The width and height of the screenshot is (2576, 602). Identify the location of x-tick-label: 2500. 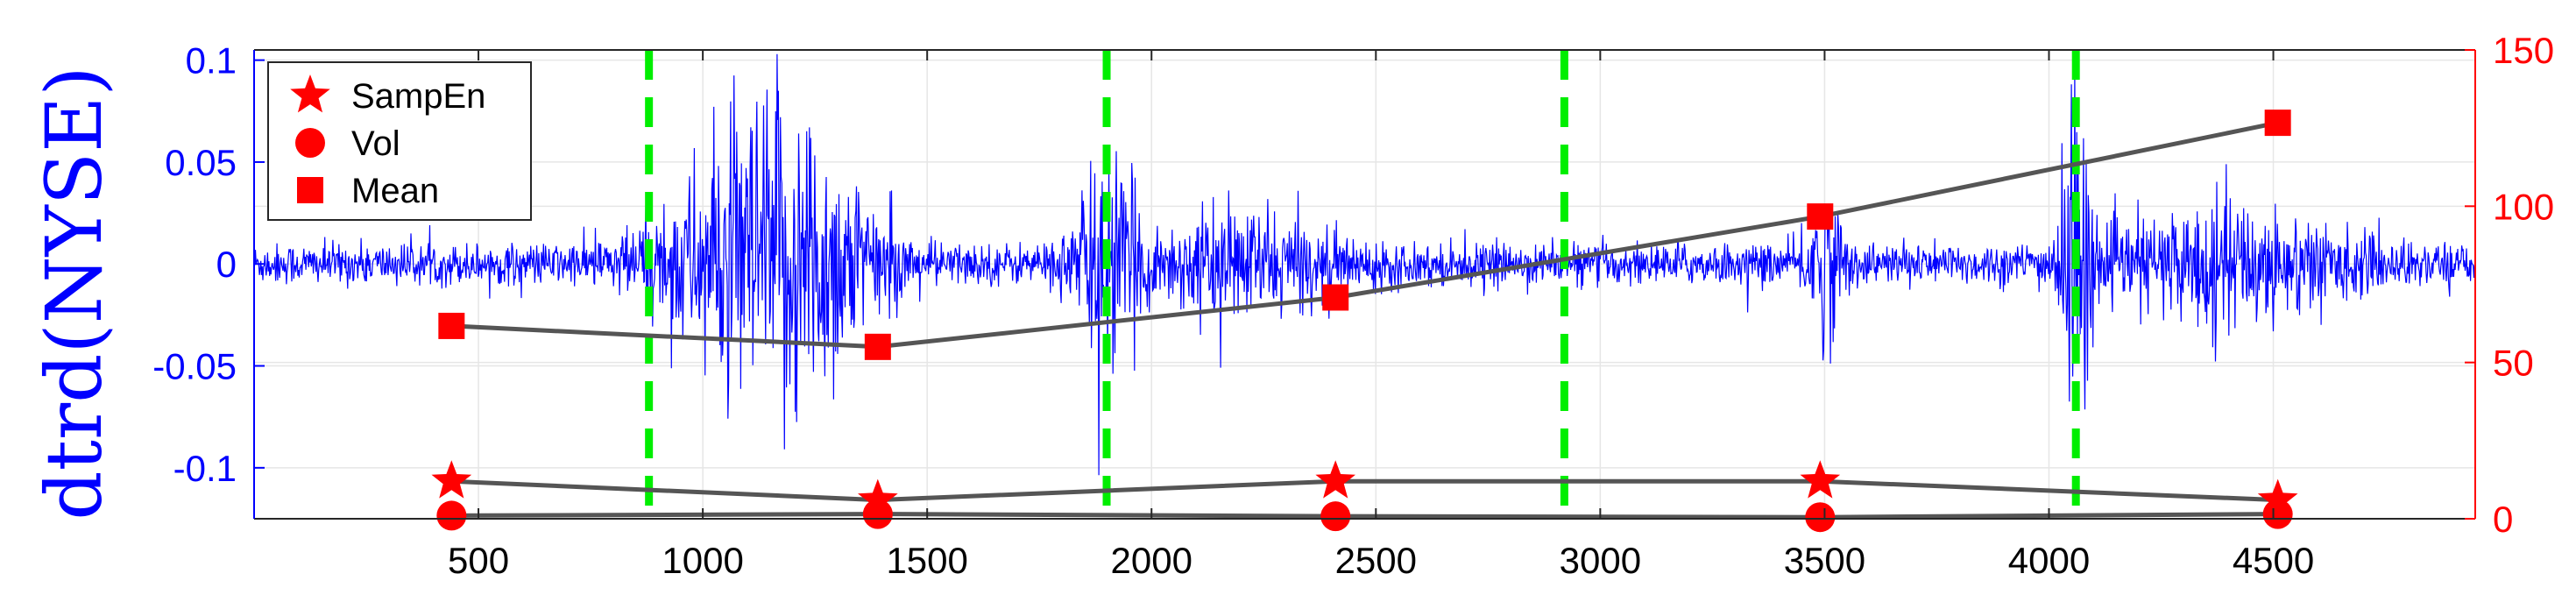
(1376, 560).